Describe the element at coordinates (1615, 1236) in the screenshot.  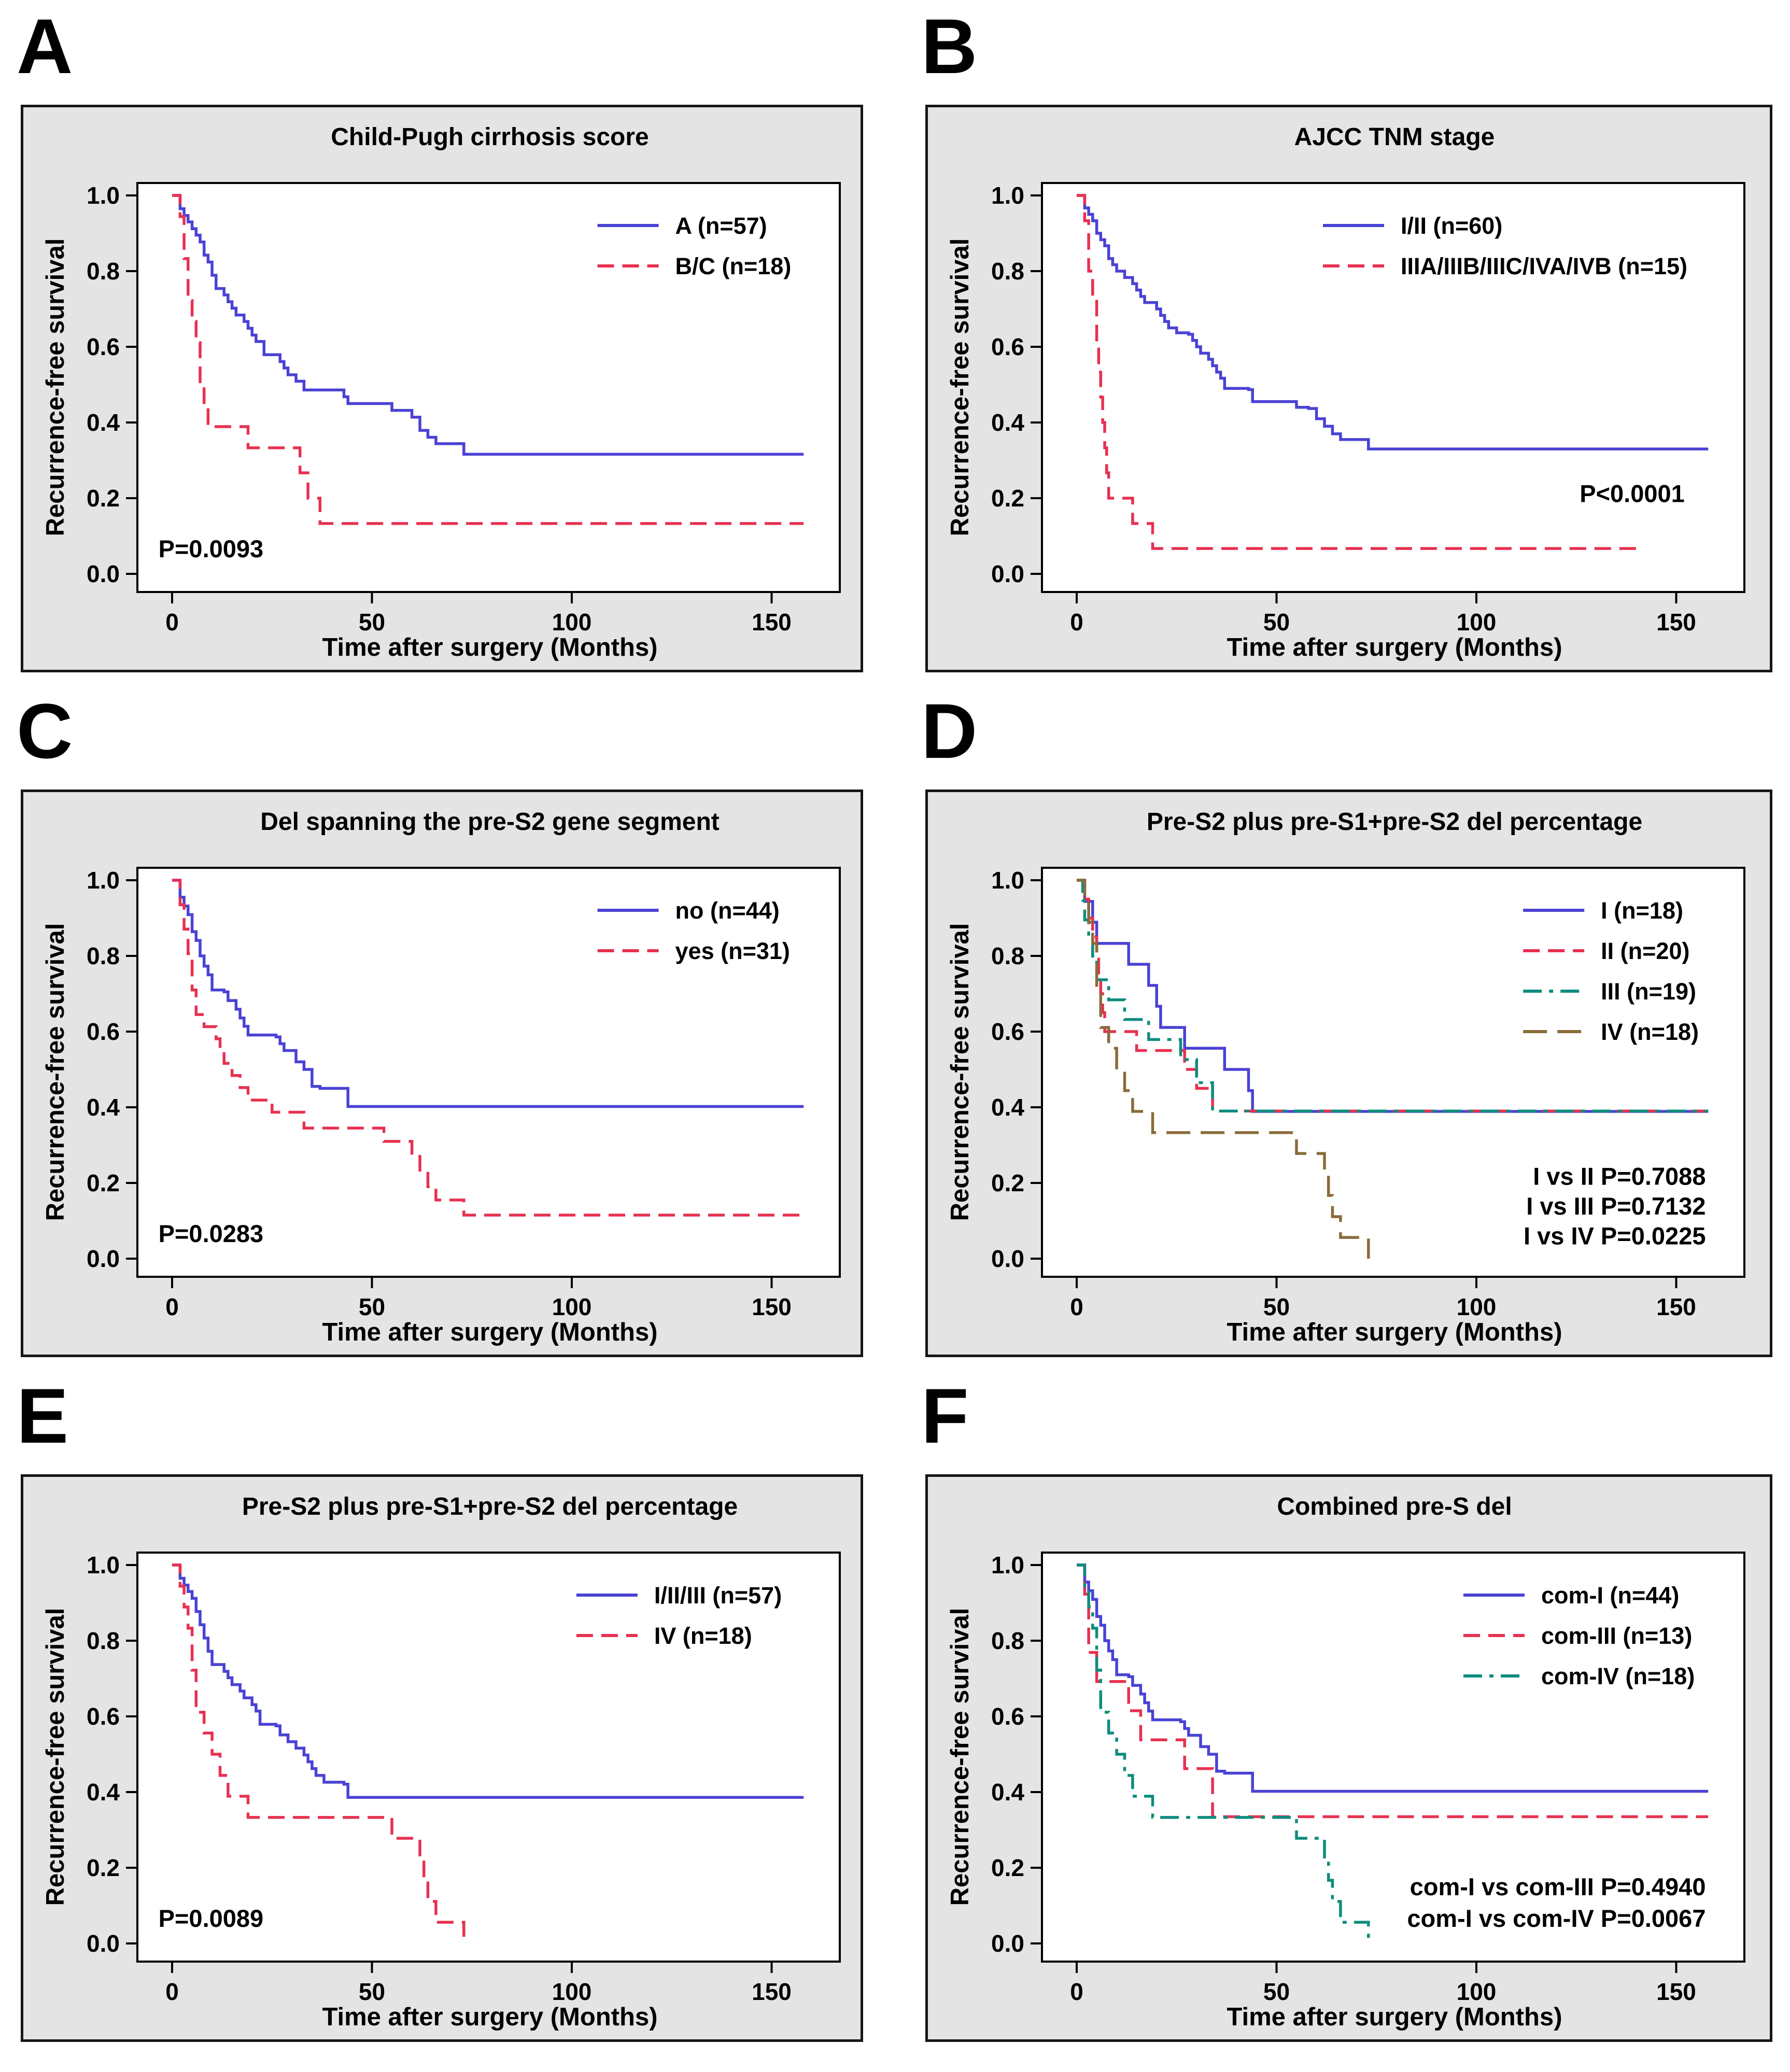
I see `stat-text-3: I vs IV P=0.0225` at that location.